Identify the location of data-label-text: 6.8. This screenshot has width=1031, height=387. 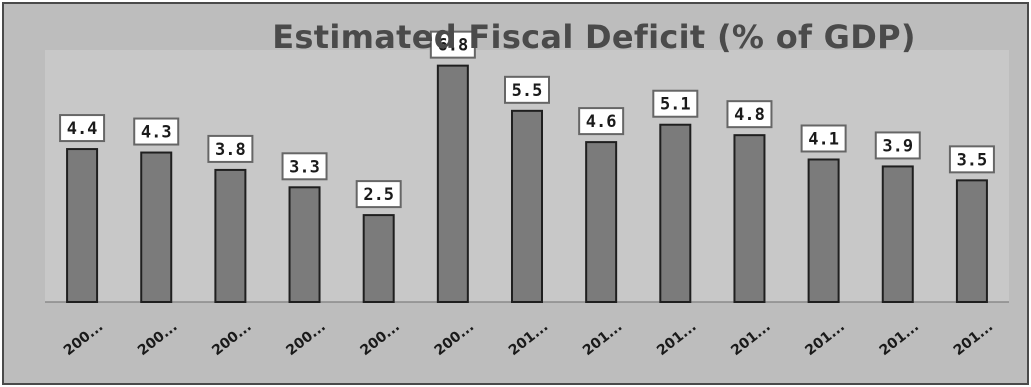
(452, 46).